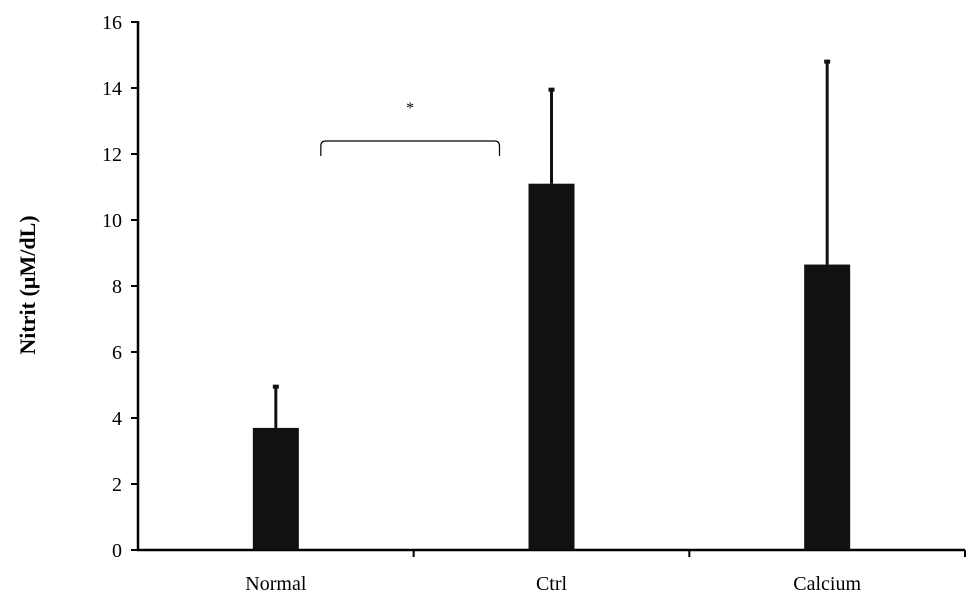 Image resolution: width=980 pixels, height=606 pixels. I want to click on bar-ctrl, so click(551, 366).